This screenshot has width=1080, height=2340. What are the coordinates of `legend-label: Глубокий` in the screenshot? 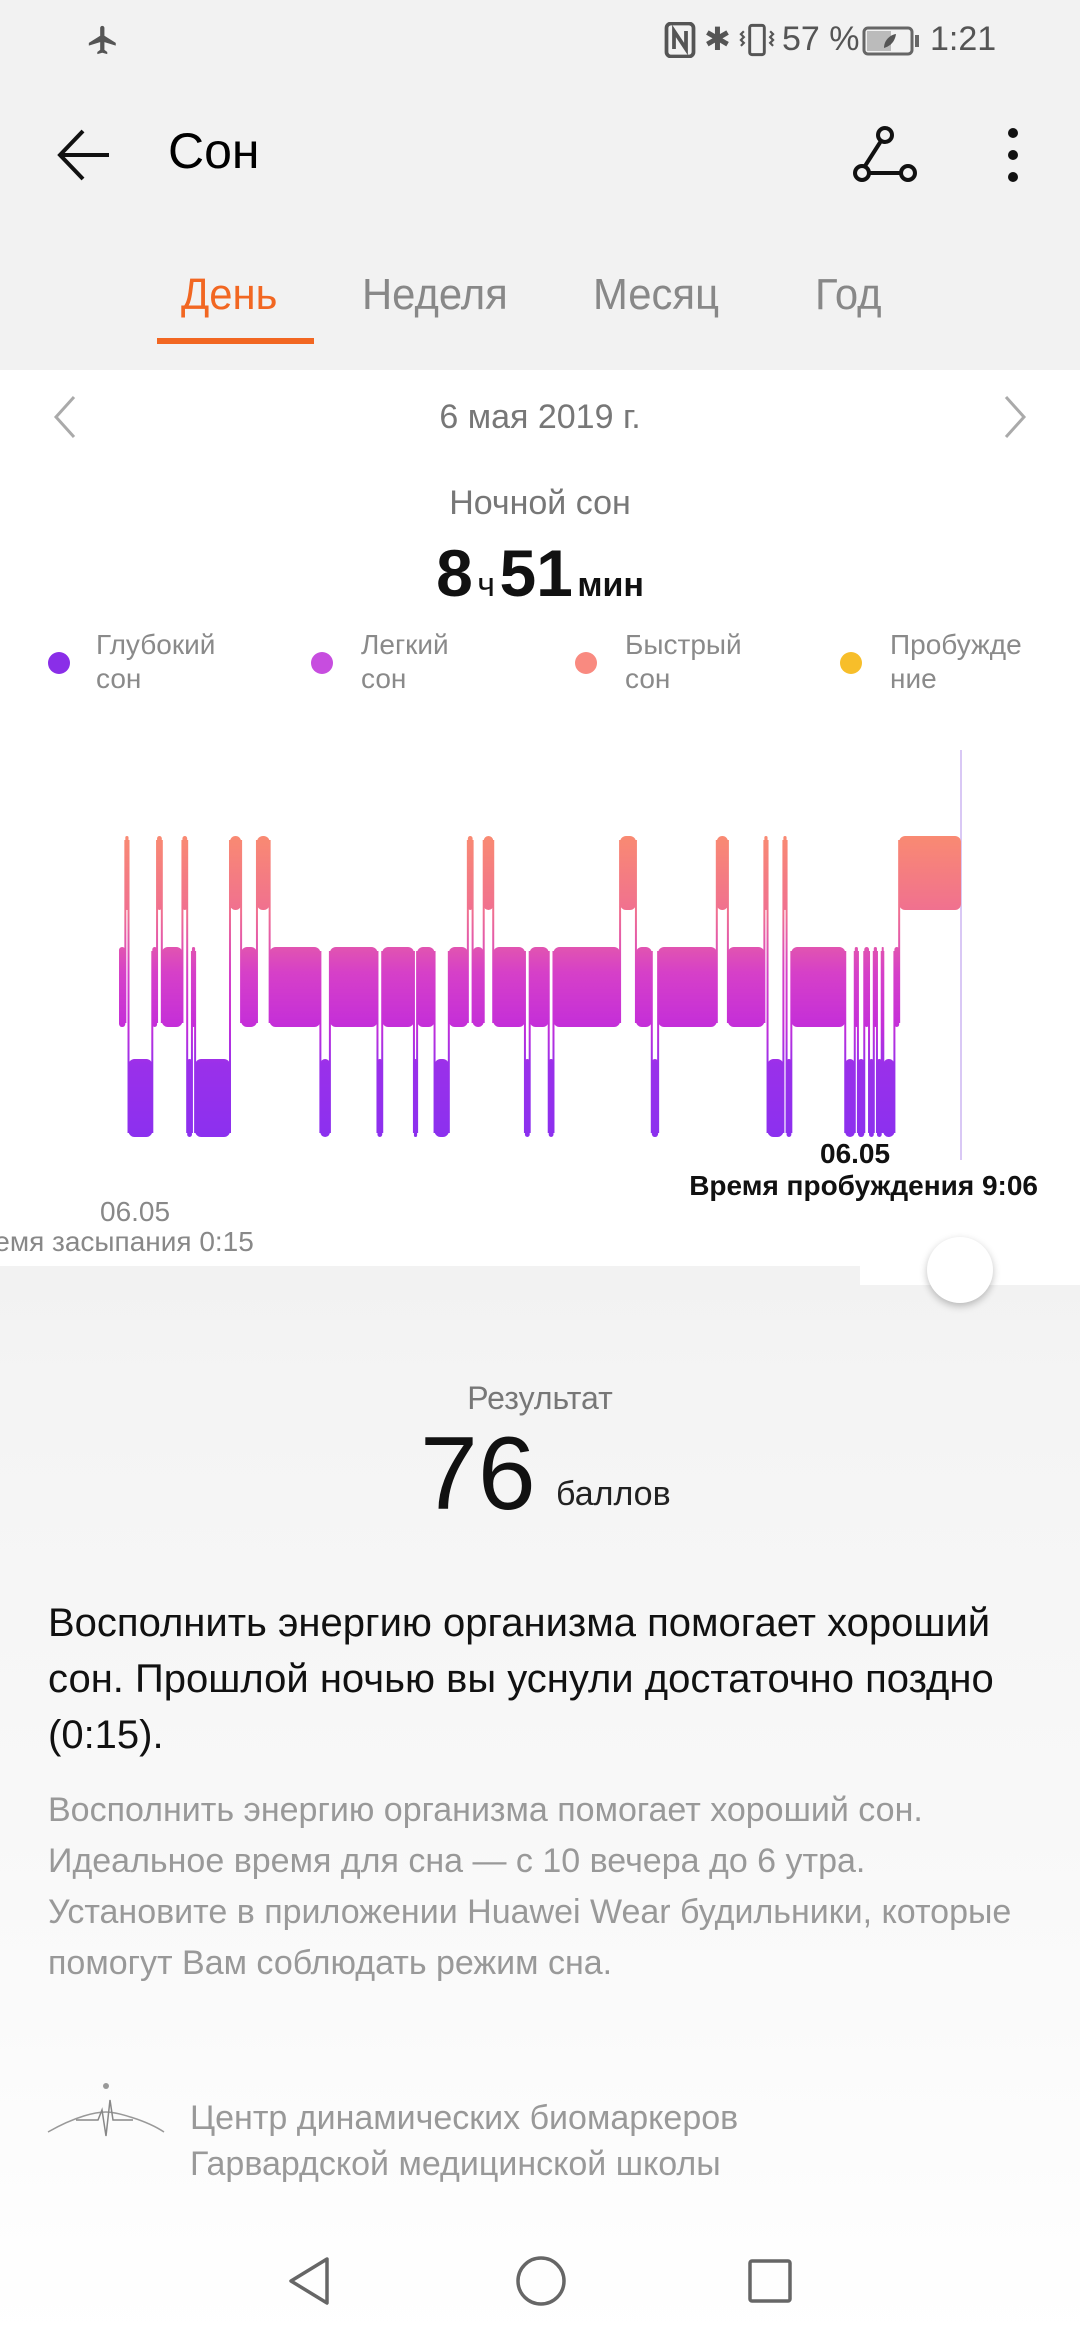 It's located at (156, 644).